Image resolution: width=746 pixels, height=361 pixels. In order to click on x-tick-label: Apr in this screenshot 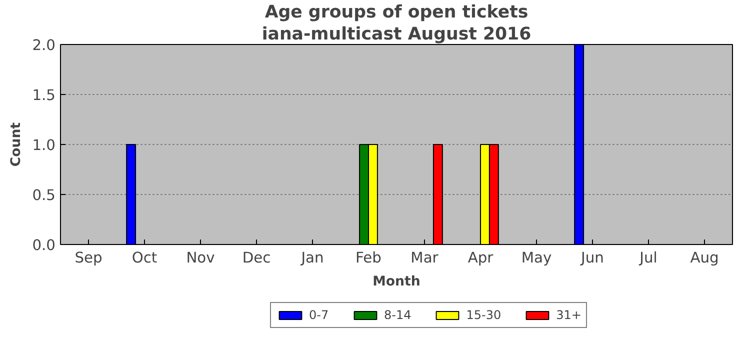, I will do `click(481, 258)`.